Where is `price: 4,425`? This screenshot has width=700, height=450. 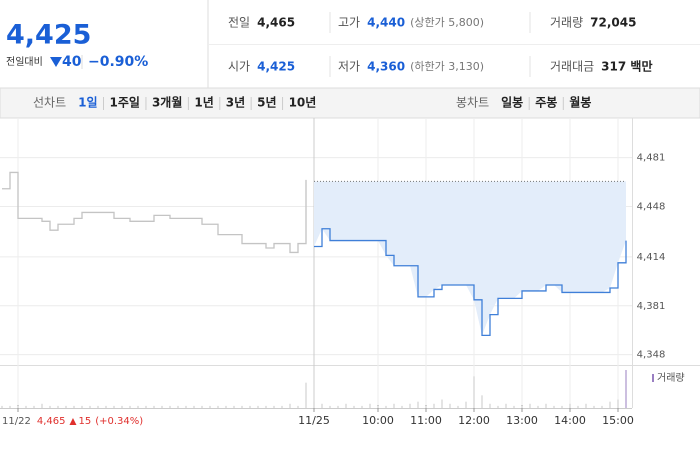
price: 4,425 is located at coordinates (48, 35).